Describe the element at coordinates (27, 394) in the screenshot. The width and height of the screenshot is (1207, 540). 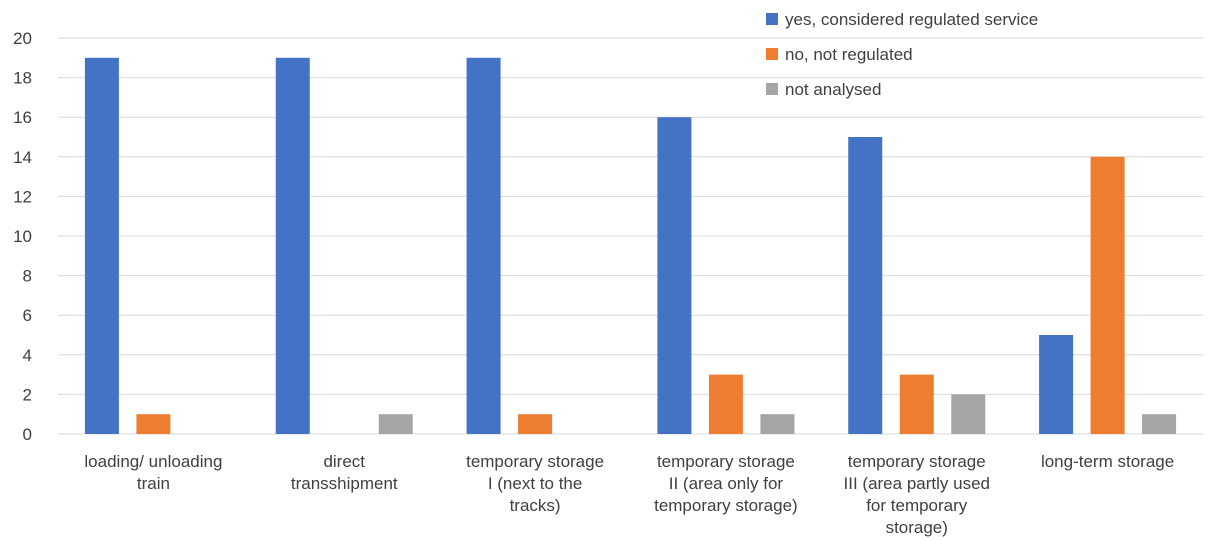
I see `y-tick-label: 2` at that location.